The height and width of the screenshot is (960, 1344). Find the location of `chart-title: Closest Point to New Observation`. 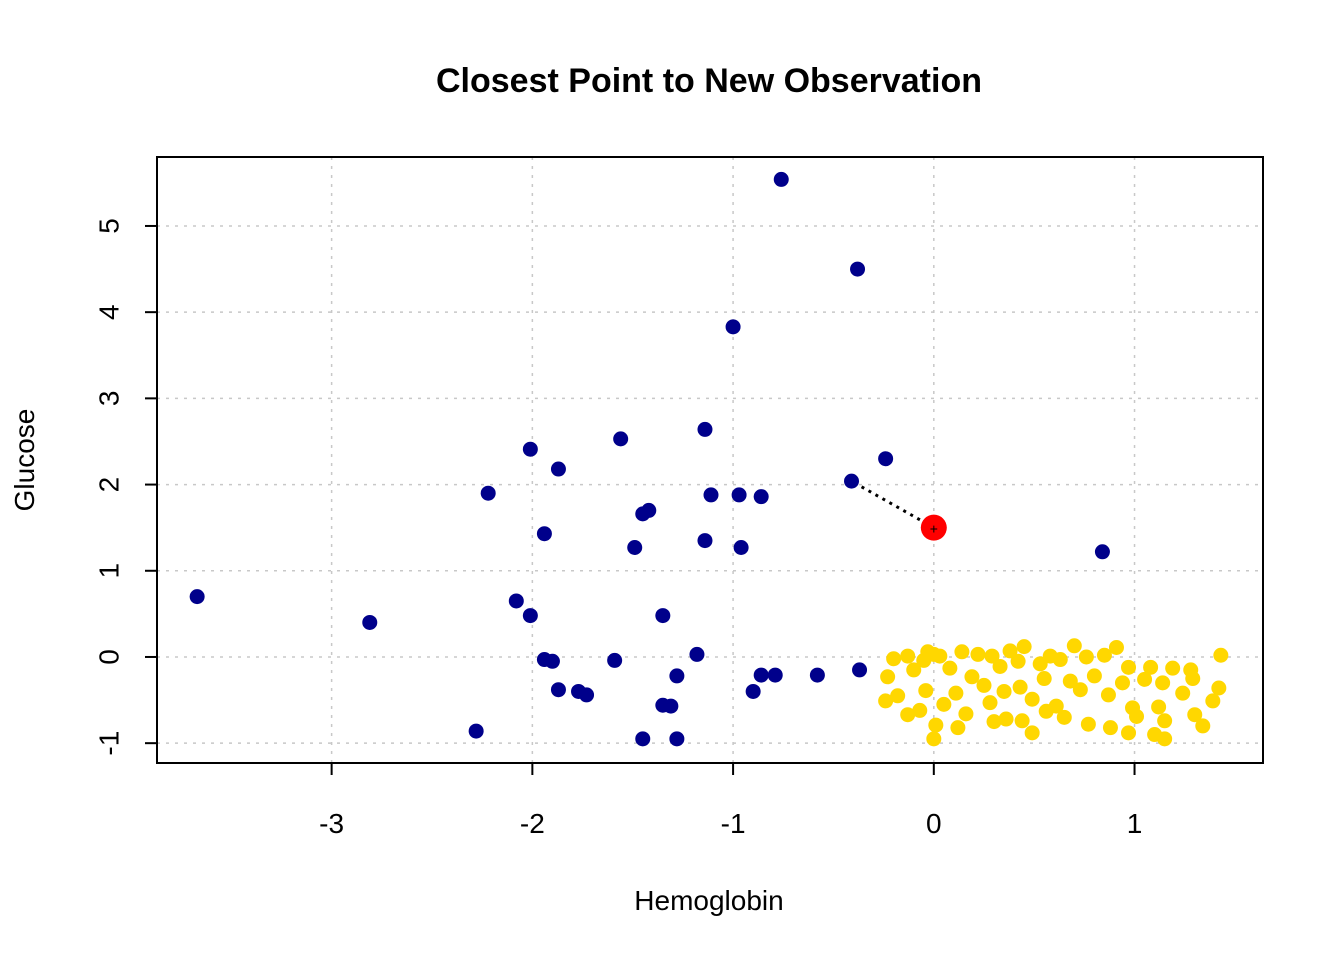

chart-title: Closest Point to New Observation is located at coordinates (709, 81).